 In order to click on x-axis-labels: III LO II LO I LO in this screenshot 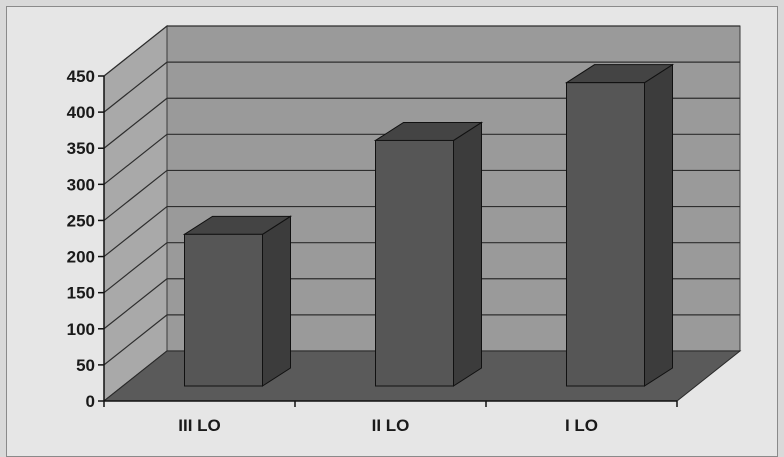, I will do `click(388, 425)`.